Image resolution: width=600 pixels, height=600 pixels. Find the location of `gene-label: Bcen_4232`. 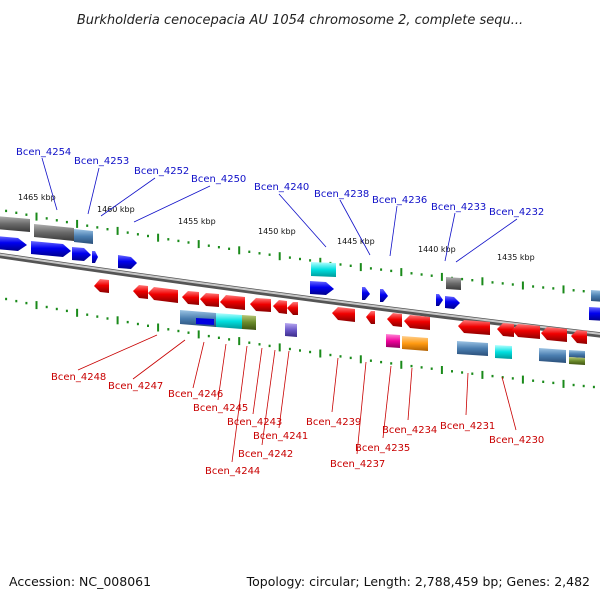

gene-label: Bcen_4232 is located at coordinates (516, 212).